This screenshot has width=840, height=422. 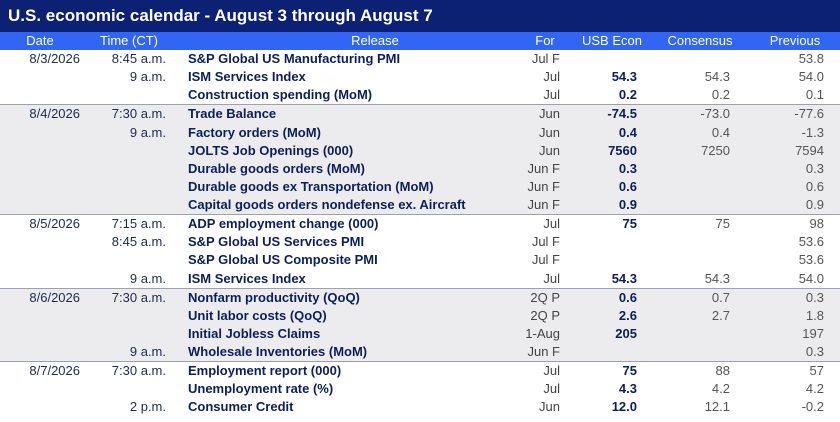 What do you see at coordinates (54, 224) in the screenshot?
I see `row-date: 8/5/2026` at bounding box center [54, 224].